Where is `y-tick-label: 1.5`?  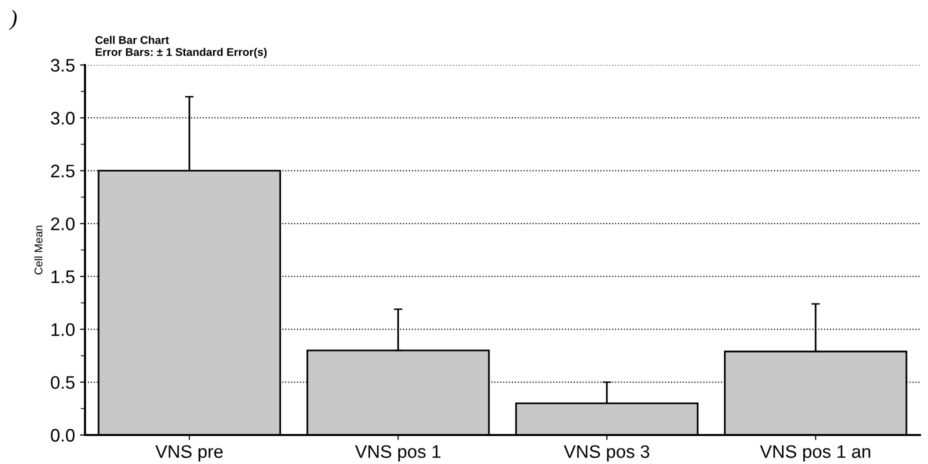
y-tick-label: 1.5 is located at coordinates (63, 277).